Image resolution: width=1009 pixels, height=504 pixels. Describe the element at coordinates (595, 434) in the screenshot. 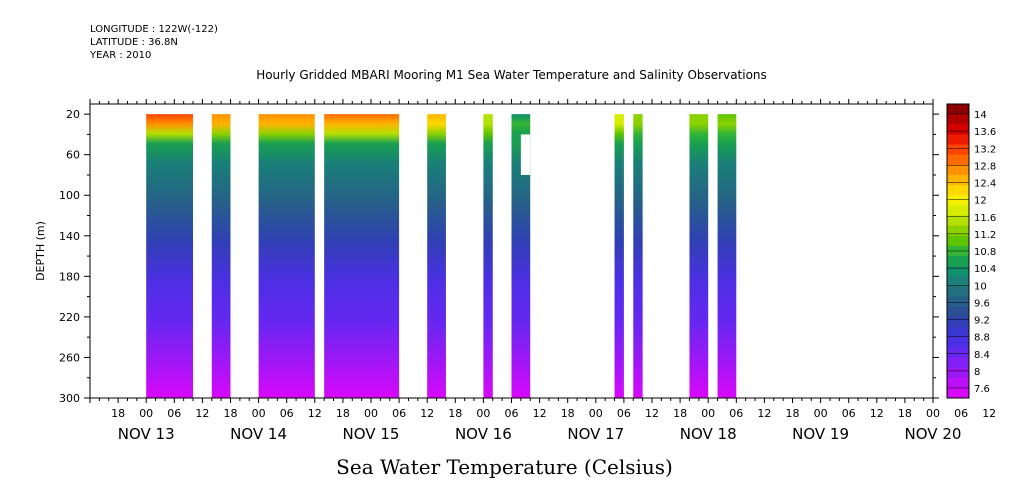

I see `x-day-label: NOV 17` at that location.